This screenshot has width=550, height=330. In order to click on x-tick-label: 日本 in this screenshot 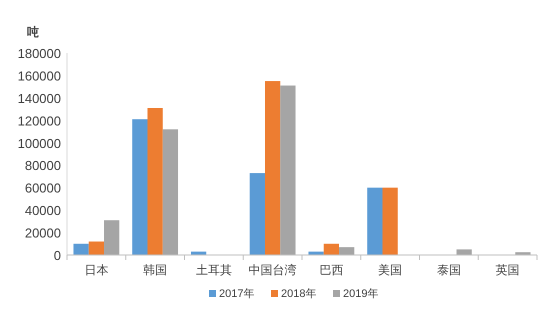, I will do `click(96, 270)`.